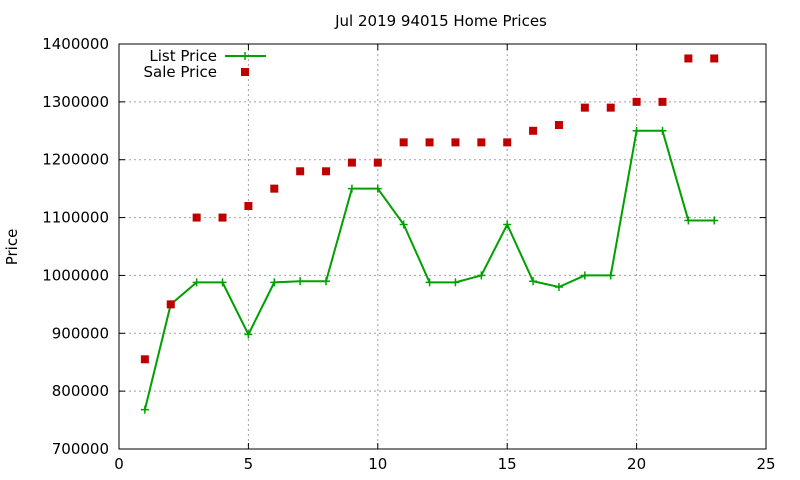 Image resolution: width=800 pixels, height=480 pixels. What do you see at coordinates (80, 391) in the screenshot?
I see `y-tick-label: 800000` at bounding box center [80, 391].